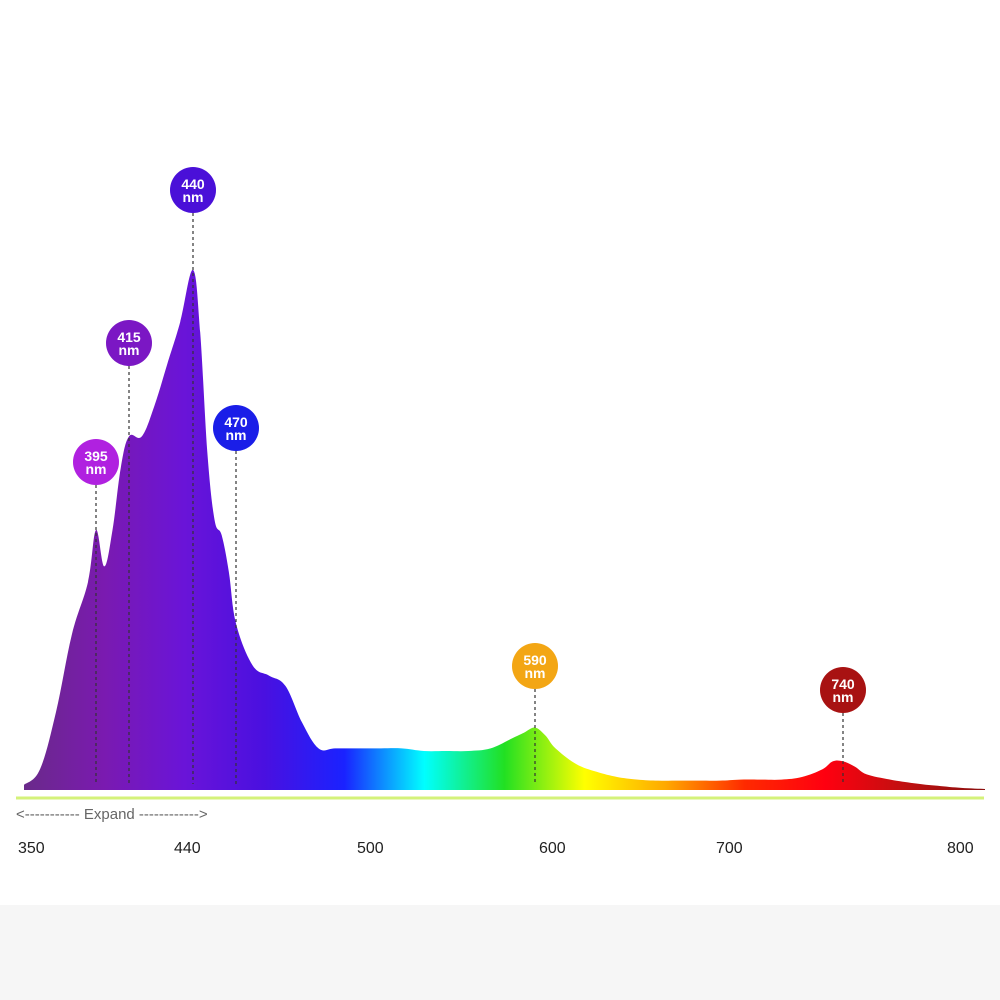 The height and width of the screenshot is (1000, 1000). What do you see at coordinates (236, 422) in the screenshot?
I see `peak-marker-value: 470` at bounding box center [236, 422].